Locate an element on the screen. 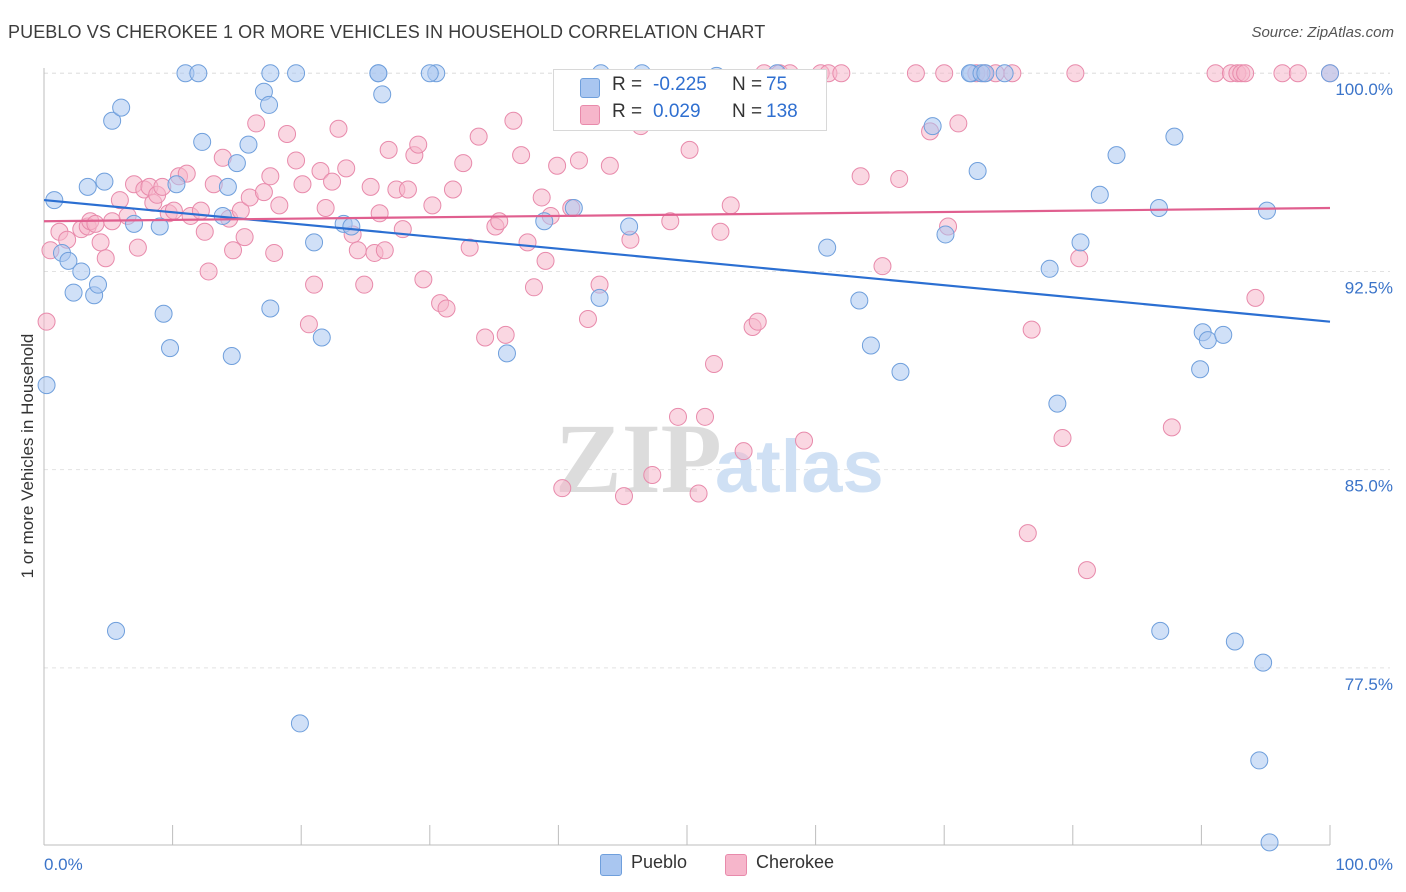 The height and width of the screenshot is (892, 1406). x-tick-label-min: 0.0% is located at coordinates (63, 864).